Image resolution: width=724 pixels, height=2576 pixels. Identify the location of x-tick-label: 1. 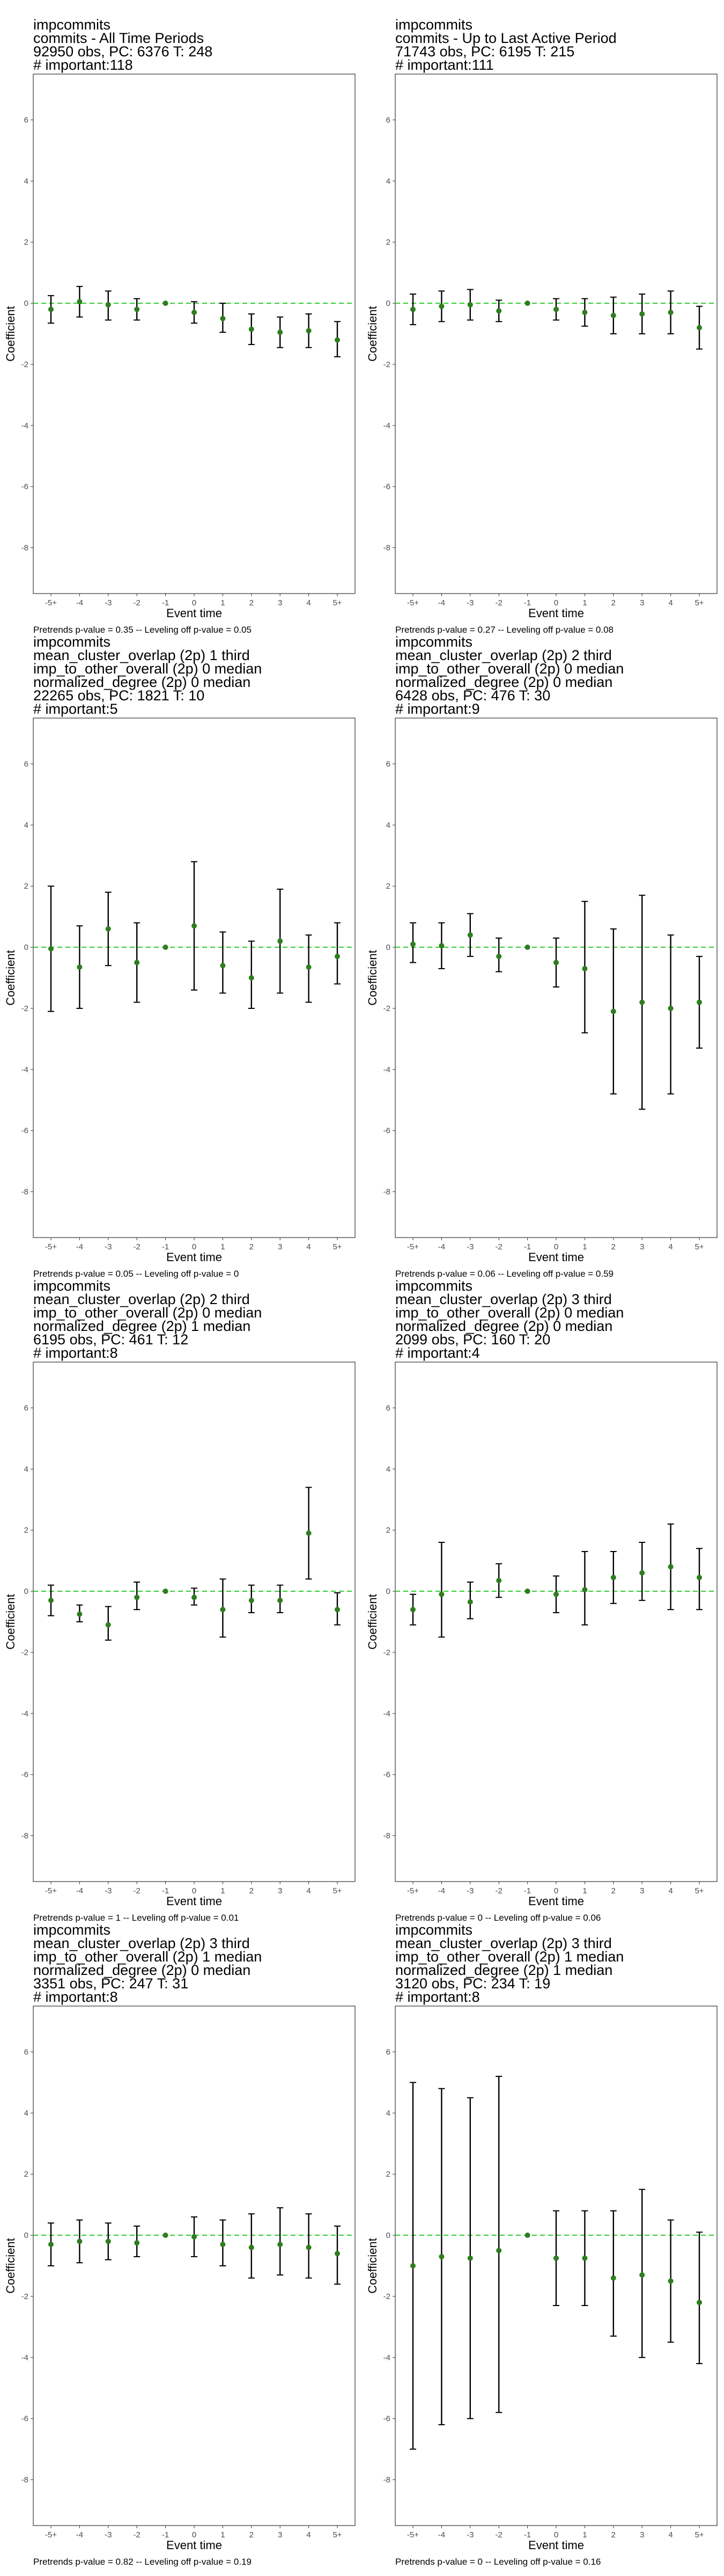
(584, 1891).